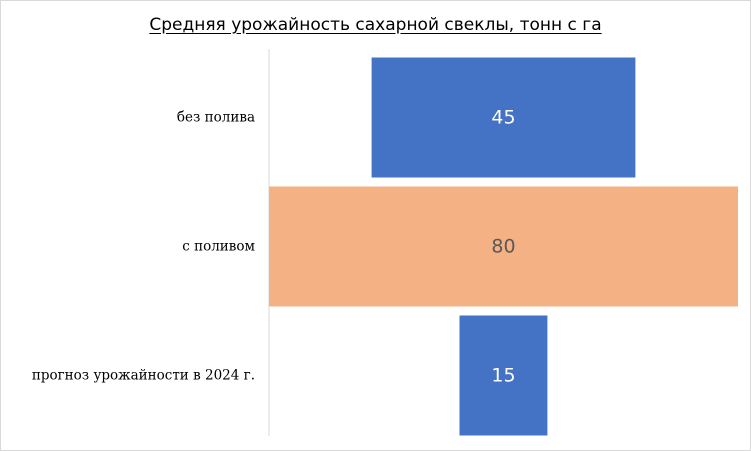  I want to click on data-label-3: 15, so click(503, 376).